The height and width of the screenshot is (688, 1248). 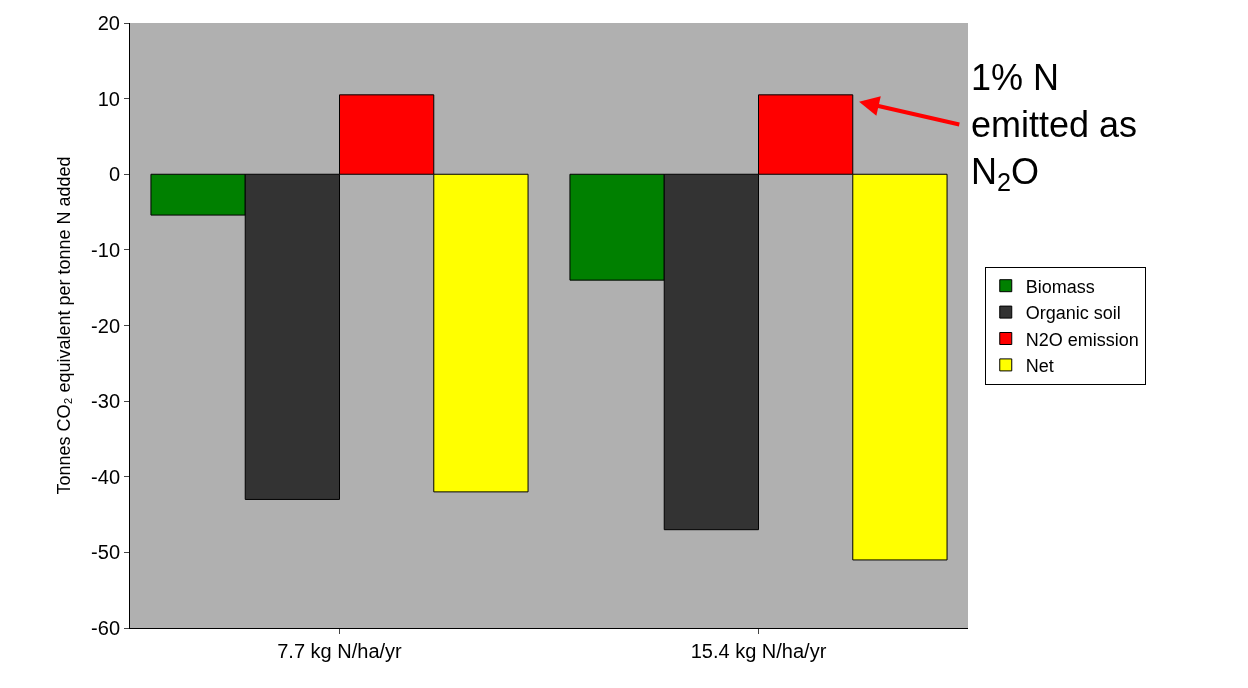 I want to click on y-tick-label: 0, so click(x=114, y=174).